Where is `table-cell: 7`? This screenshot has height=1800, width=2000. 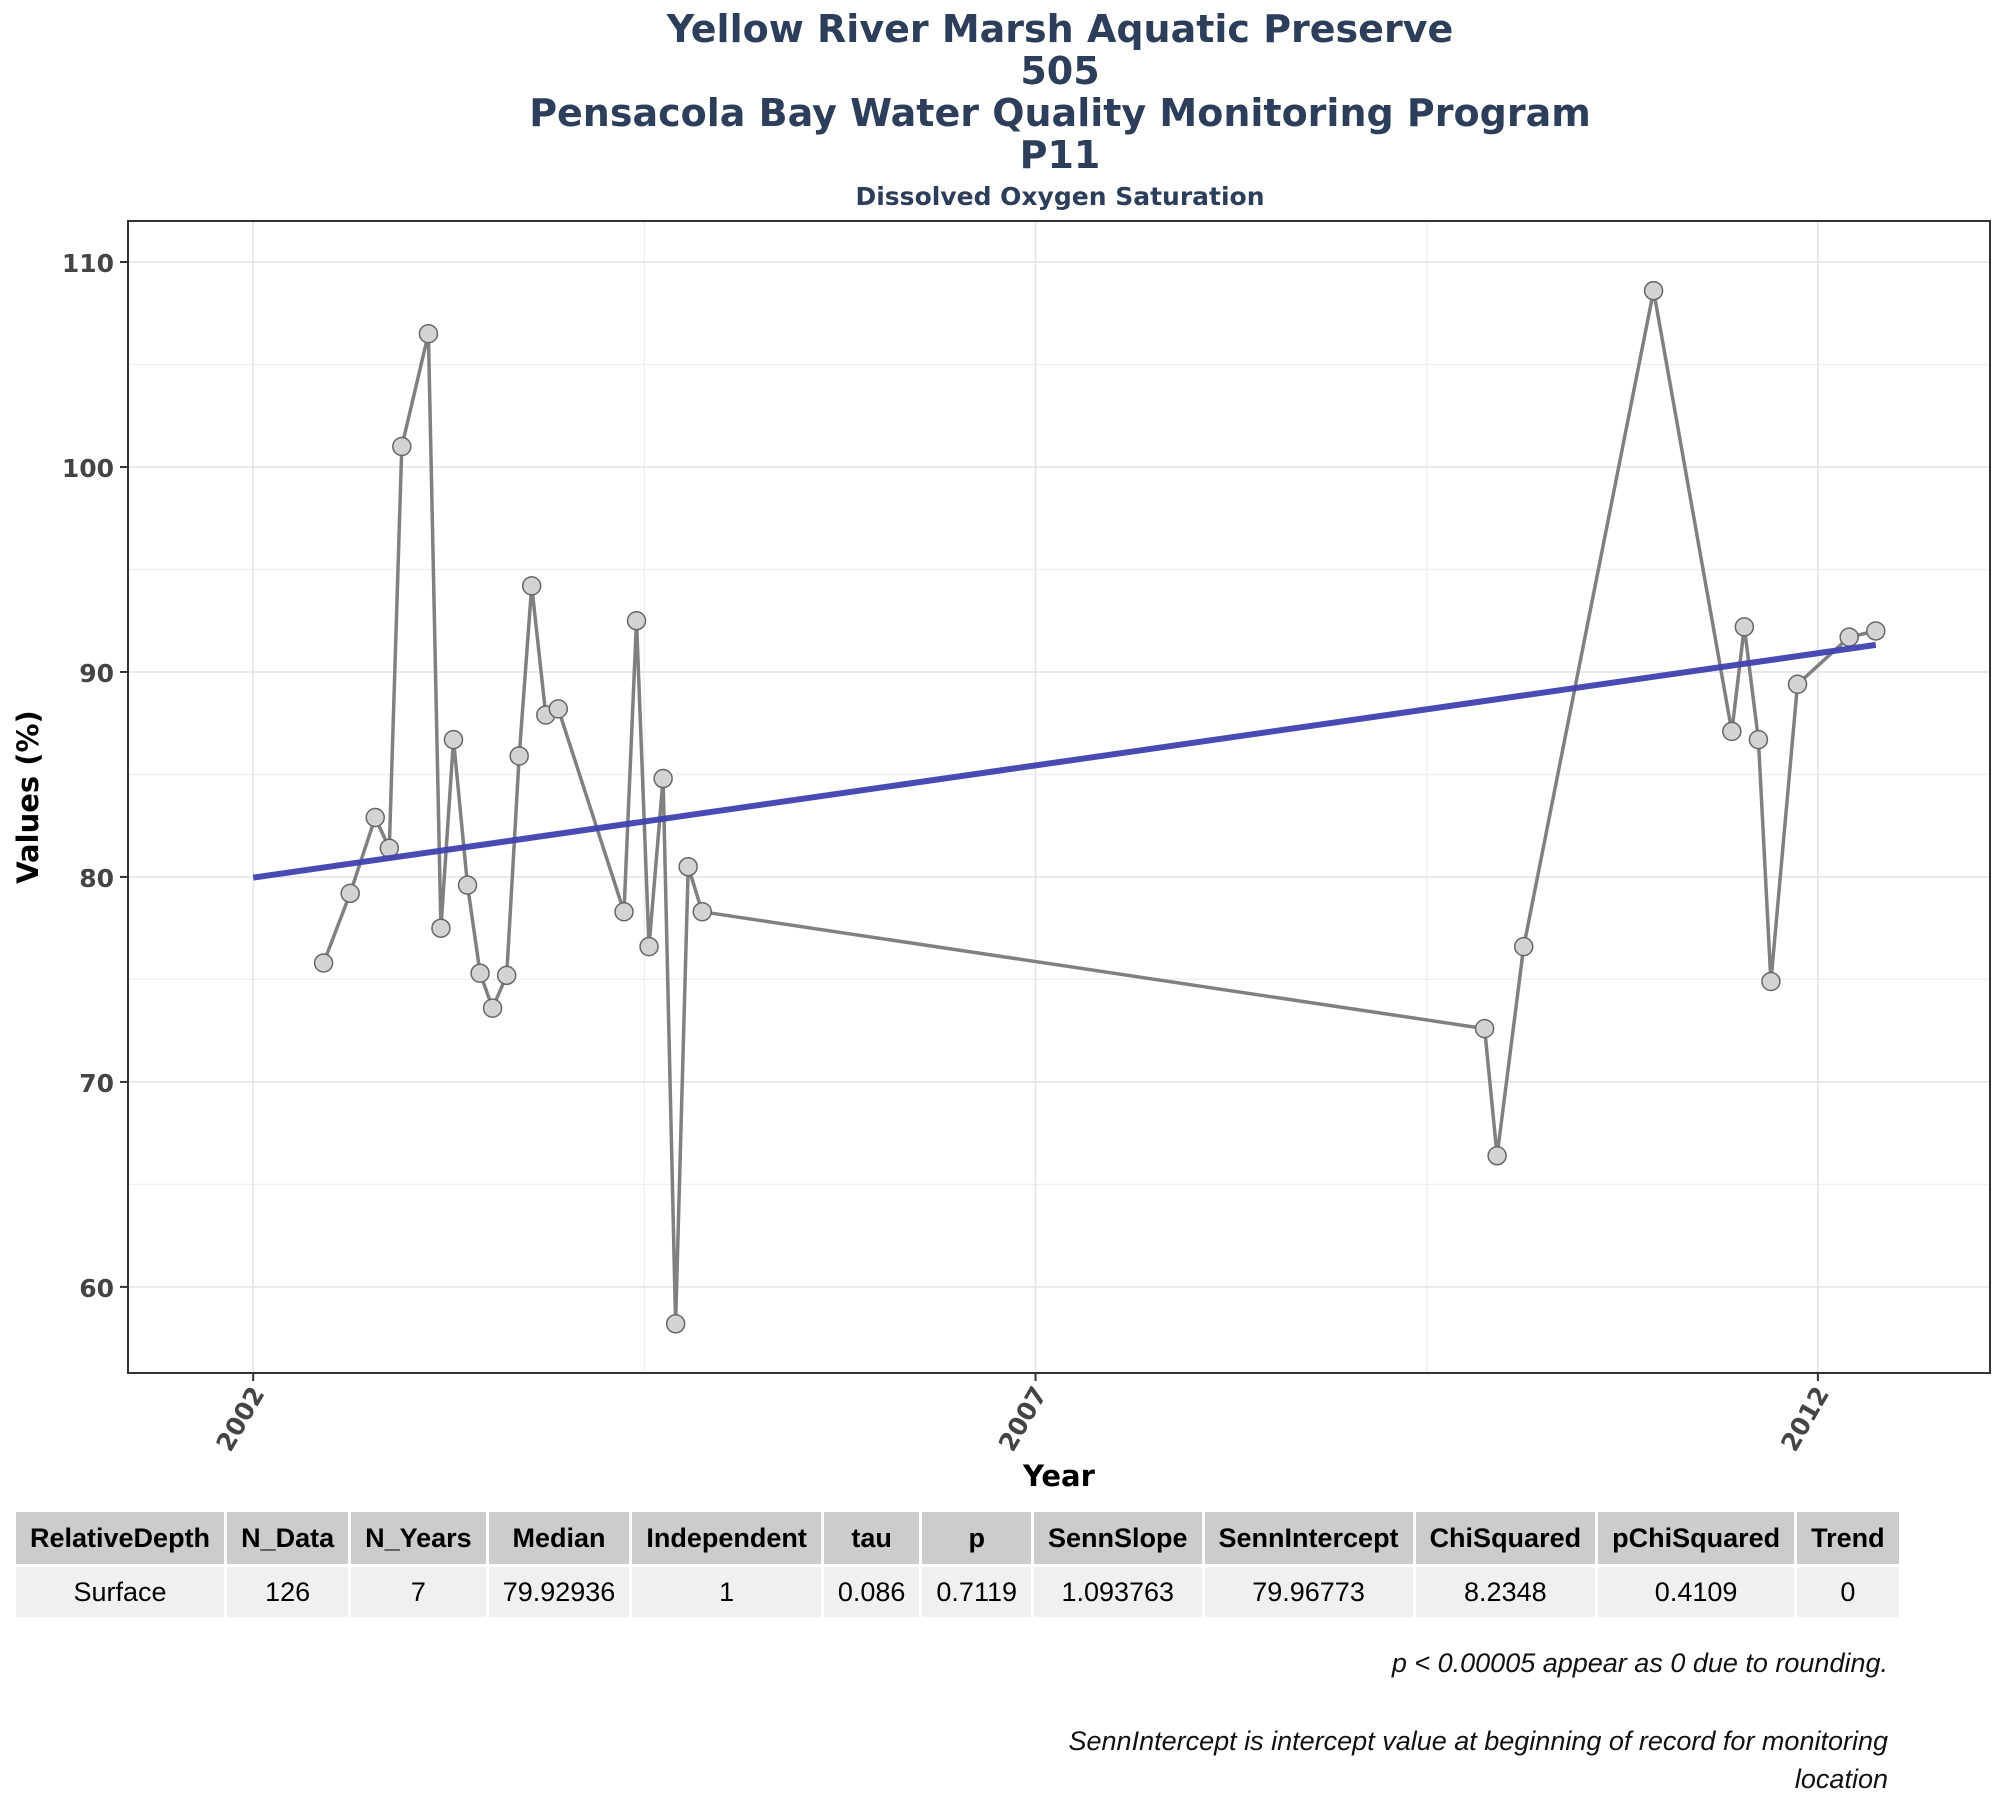
table-cell: 7 is located at coordinates (419, 1590).